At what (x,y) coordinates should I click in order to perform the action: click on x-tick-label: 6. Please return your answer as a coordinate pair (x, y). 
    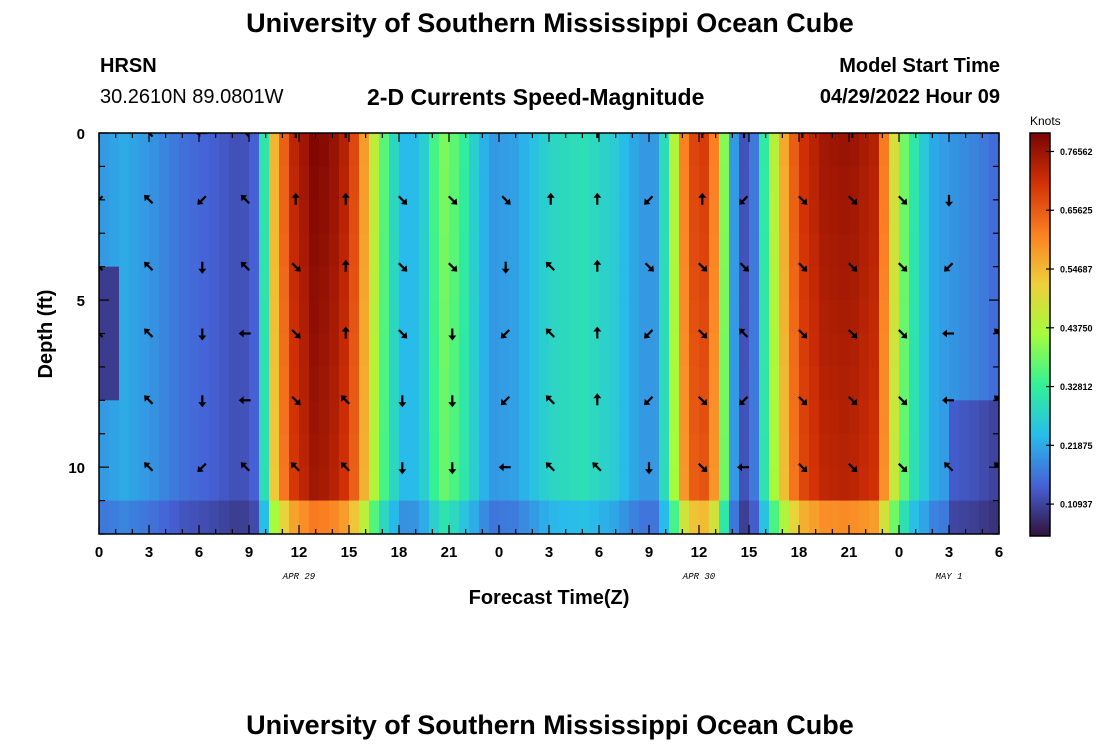
    Looking at the image, I should click on (599, 552).